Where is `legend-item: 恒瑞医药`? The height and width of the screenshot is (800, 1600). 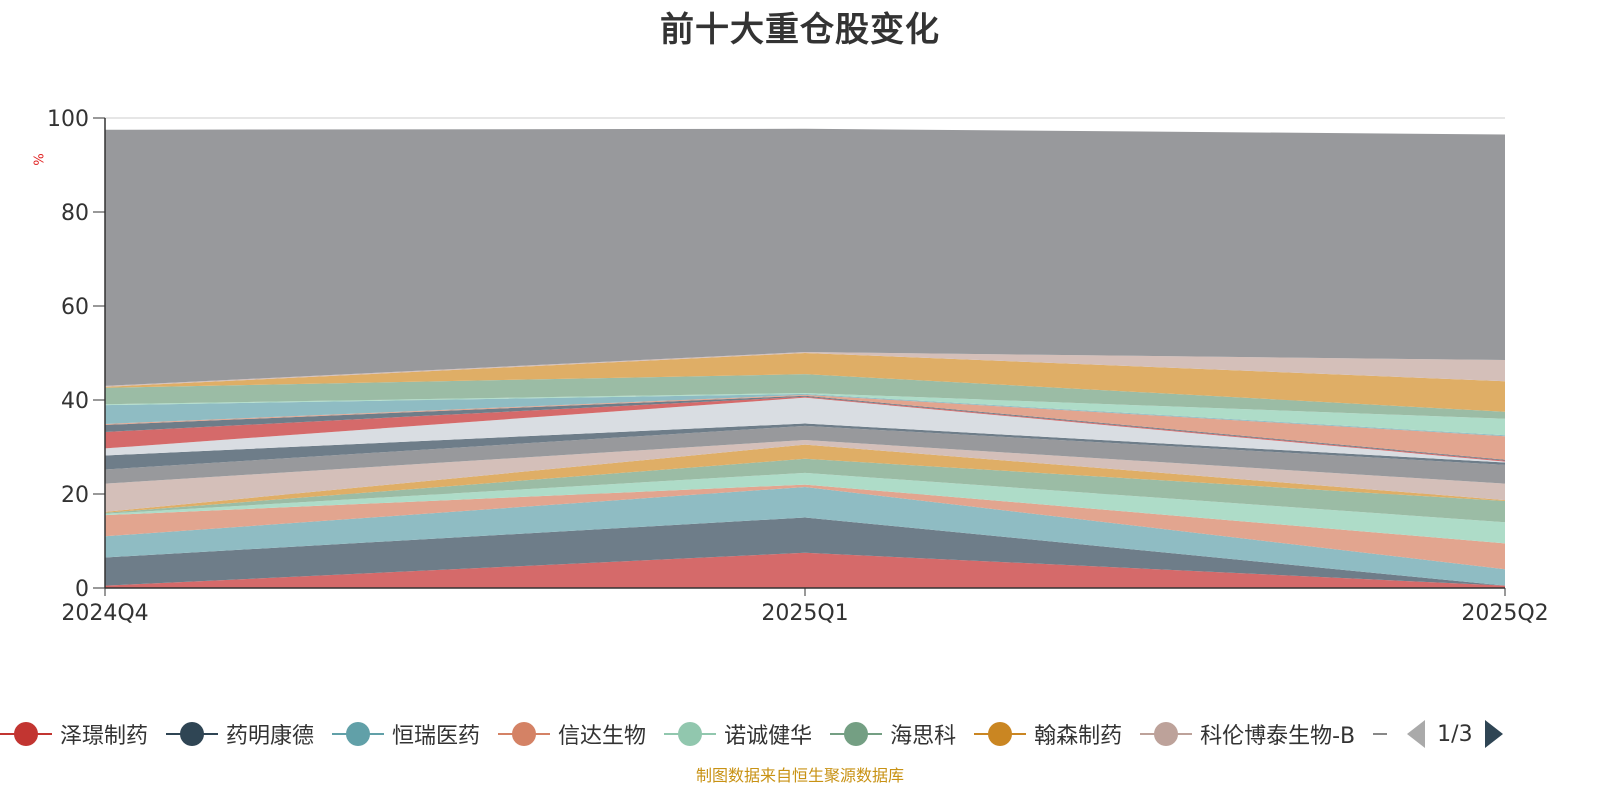
legend-item: 恒瑞医药 is located at coordinates (406, 734).